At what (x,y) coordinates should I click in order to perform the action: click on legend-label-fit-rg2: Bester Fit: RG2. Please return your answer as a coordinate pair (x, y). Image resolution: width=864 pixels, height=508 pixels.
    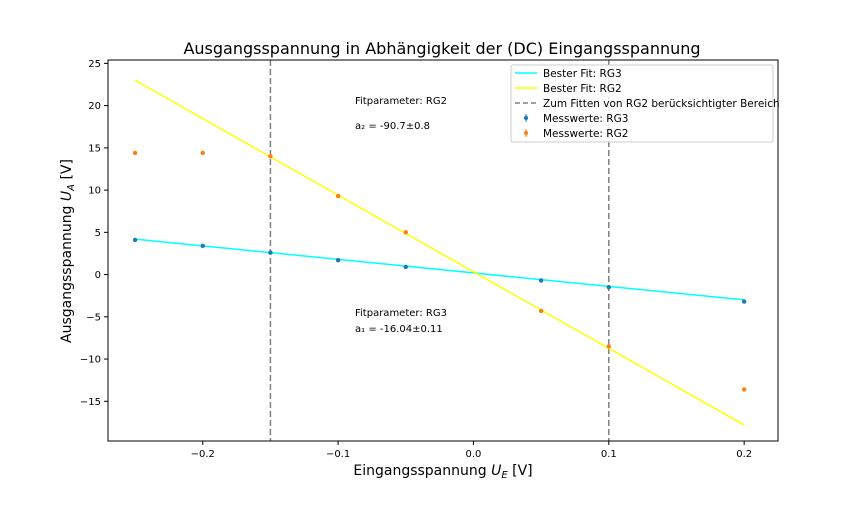
    Looking at the image, I should click on (582, 89).